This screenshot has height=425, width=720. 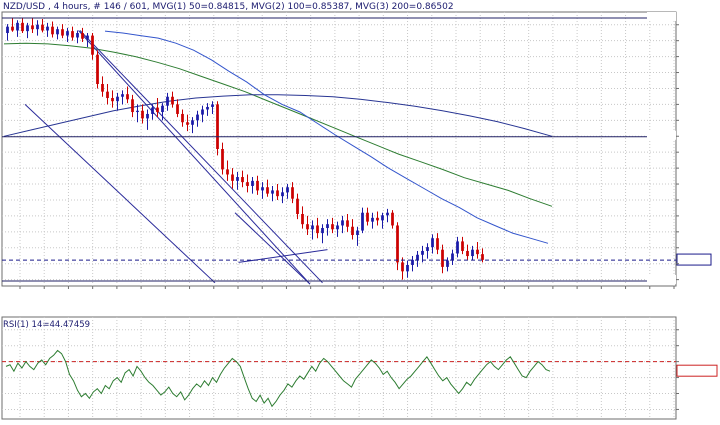 I want to click on current-price-tag, so click(x=694, y=259).